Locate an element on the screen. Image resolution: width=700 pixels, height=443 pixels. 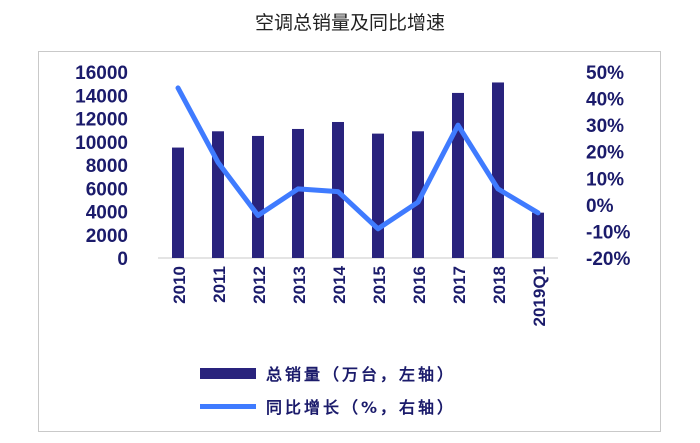
x-tick-label: 2013 is located at coordinates (299, 285).